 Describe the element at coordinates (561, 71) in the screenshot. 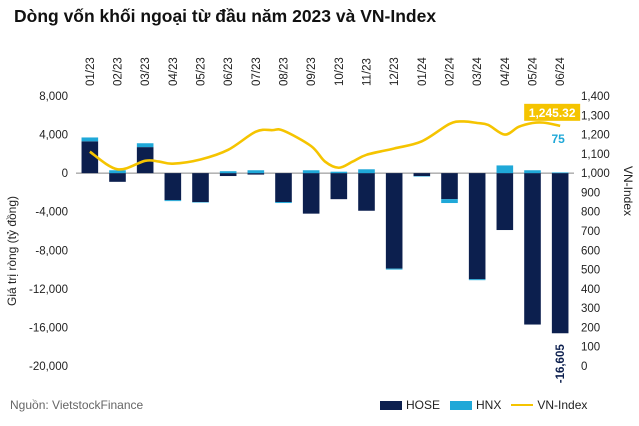

I see `x-category-label: 06/24` at that location.